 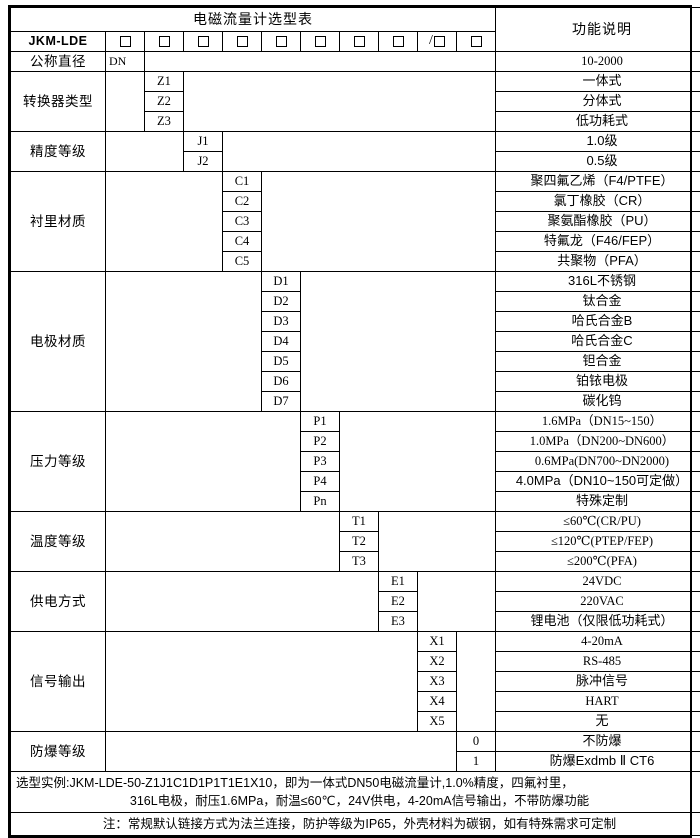 I want to click on description-cell: 不防爆, so click(x=598, y=742).